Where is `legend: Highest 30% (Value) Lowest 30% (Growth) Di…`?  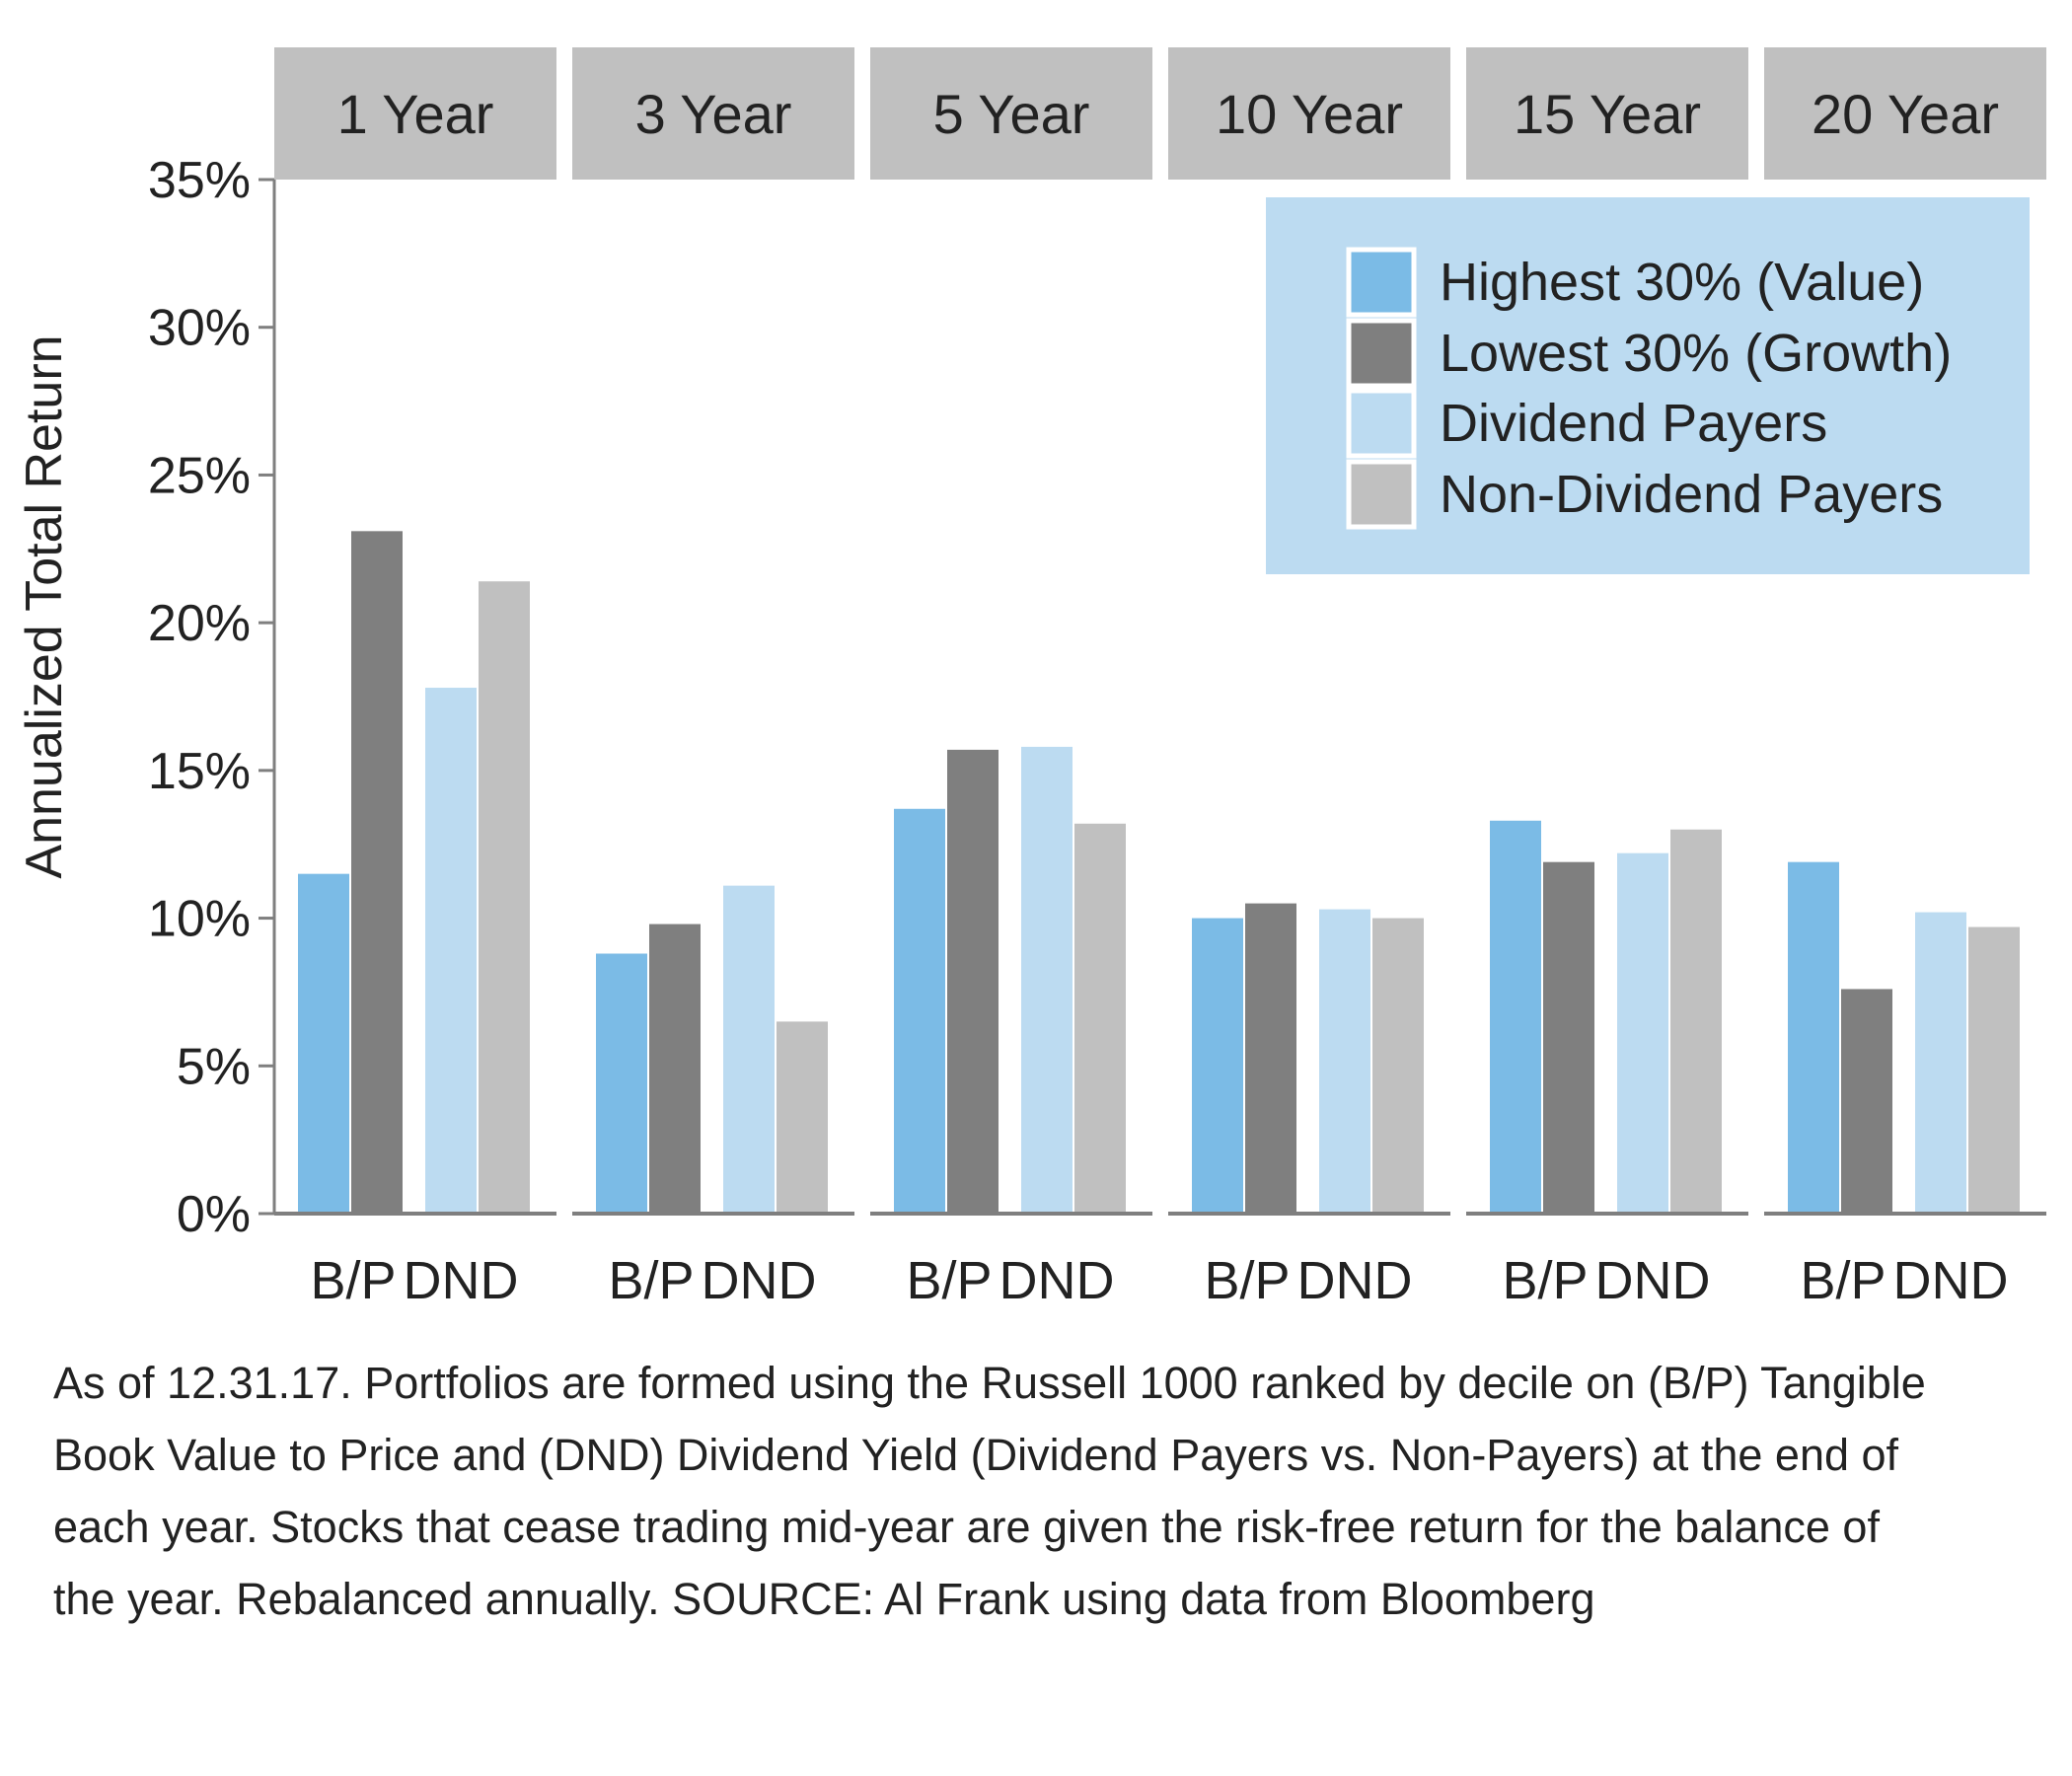
legend: Highest 30% (Value) Lowest 30% (Growth) Di… is located at coordinates (1648, 386).